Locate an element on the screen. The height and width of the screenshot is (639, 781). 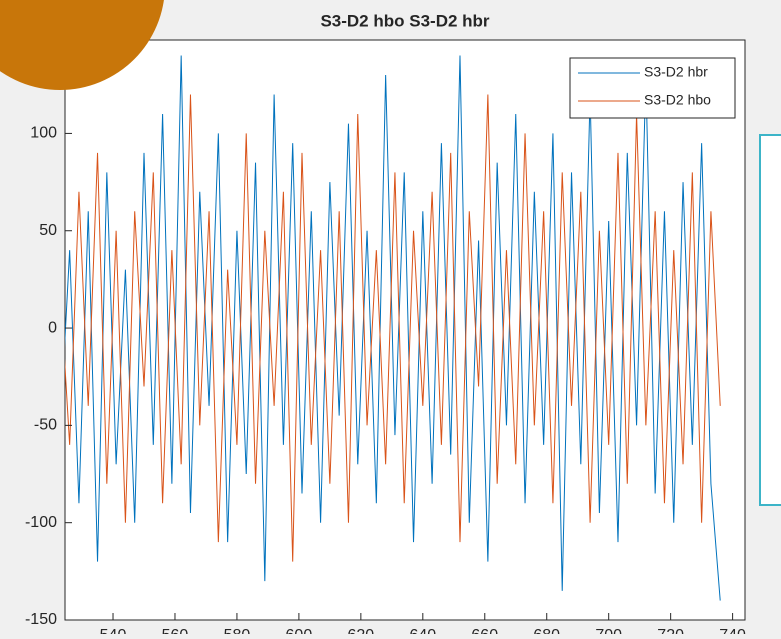
x-tick-label: 720 is located at coordinates (670, 630).